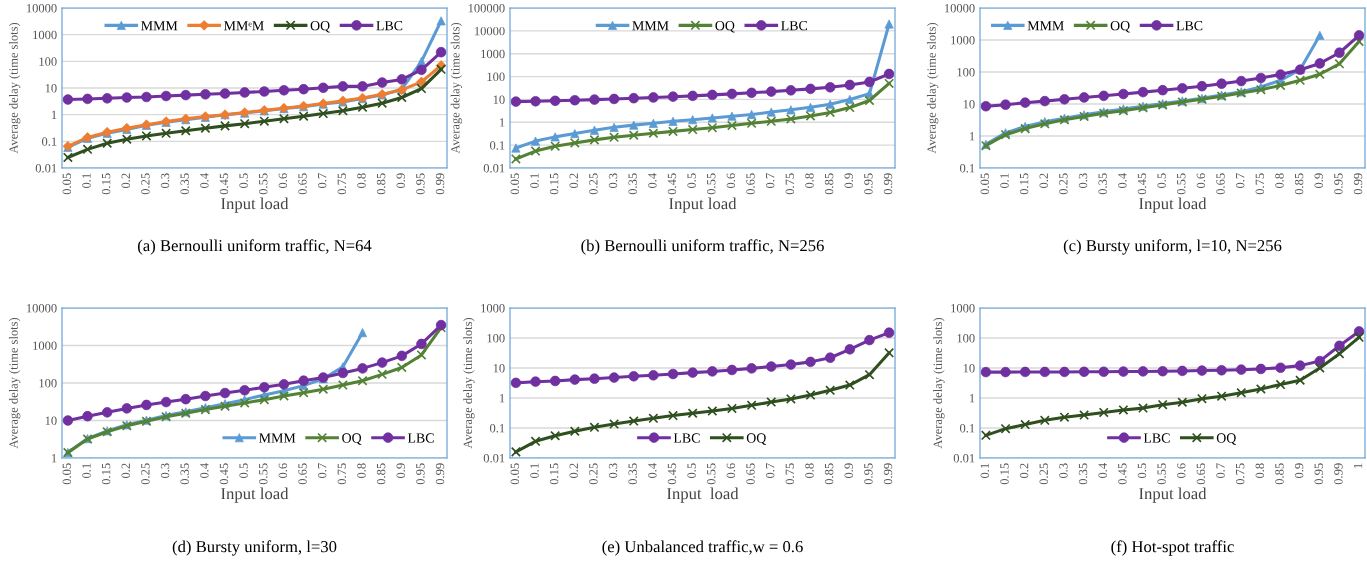 This screenshot has height=568, width=1367. I want to click on x-tick-label: 0.75, so click(342, 474).